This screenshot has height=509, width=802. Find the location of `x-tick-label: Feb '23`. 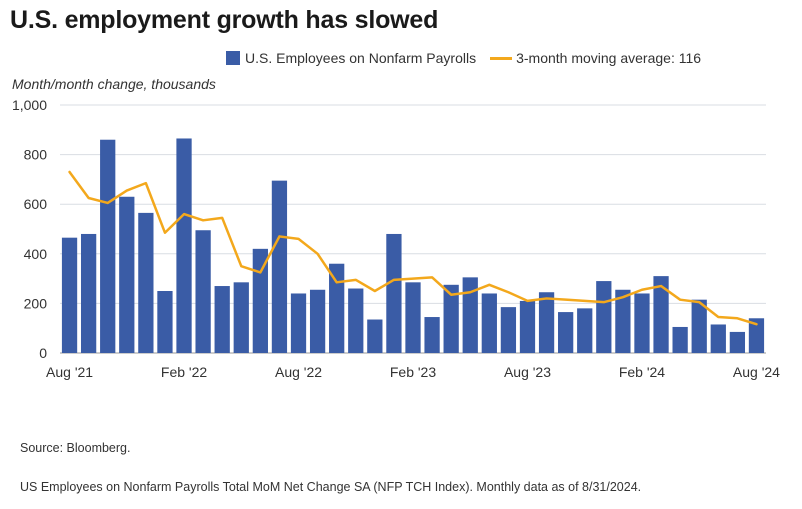

x-tick-label: Feb '23 is located at coordinates (413, 372).